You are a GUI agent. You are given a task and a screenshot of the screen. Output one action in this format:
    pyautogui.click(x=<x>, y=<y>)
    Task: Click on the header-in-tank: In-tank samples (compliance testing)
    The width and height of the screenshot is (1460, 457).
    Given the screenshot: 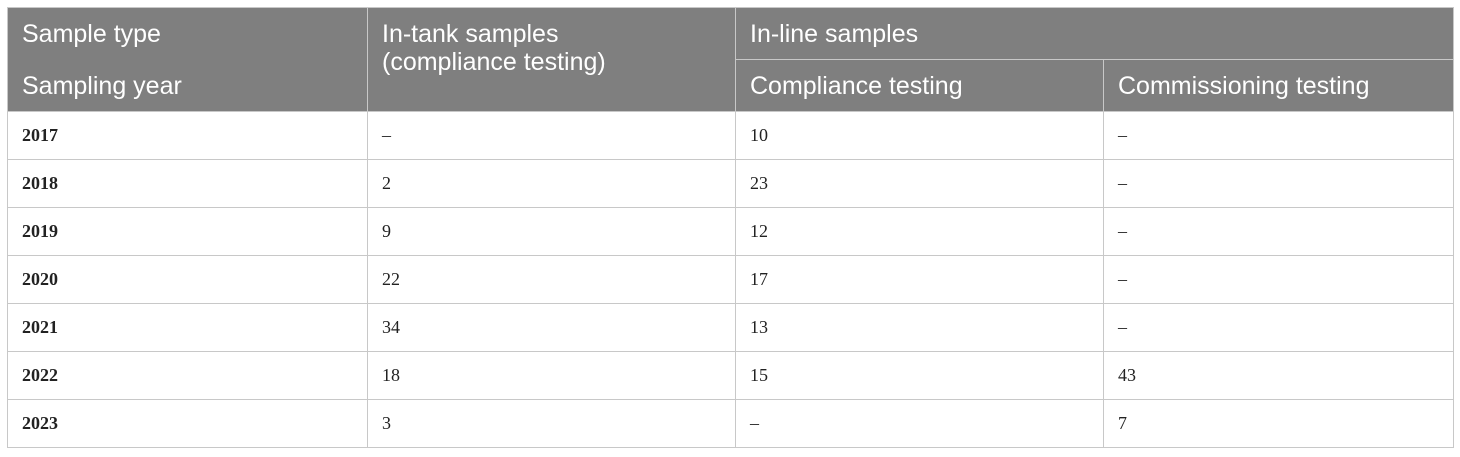 What is the action you would take?
    pyautogui.click(x=551, y=59)
    